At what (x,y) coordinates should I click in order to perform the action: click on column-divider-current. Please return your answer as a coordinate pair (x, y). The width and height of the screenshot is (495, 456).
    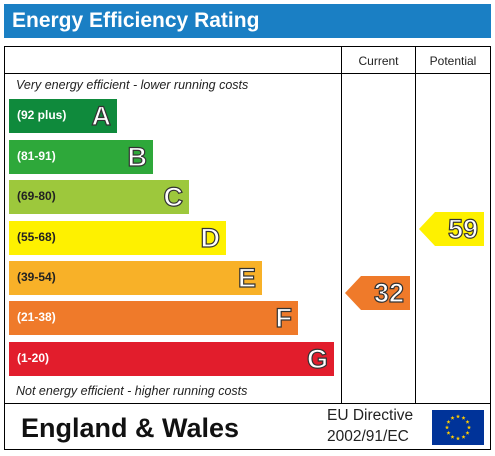
    Looking at the image, I should click on (341, 225).